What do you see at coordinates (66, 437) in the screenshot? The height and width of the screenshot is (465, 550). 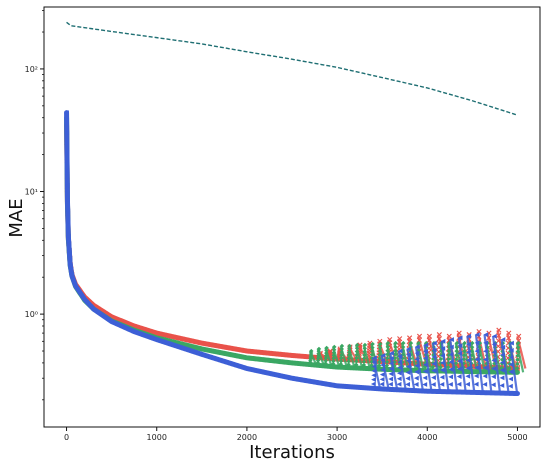 I see `x-tick-label: 0` at bounding box center [66, 437].